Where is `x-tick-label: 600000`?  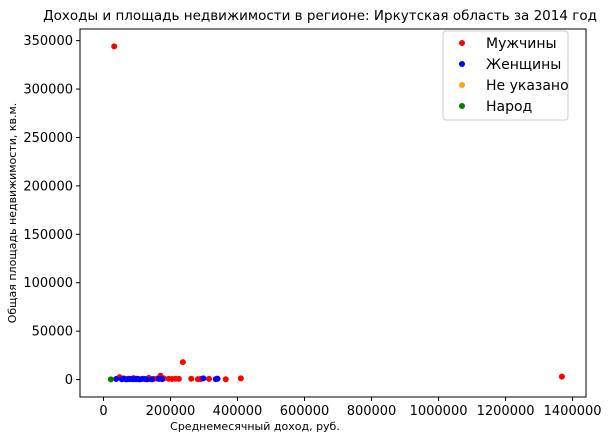 x-tick-label: 600000 is located at coordinates (305, 411).